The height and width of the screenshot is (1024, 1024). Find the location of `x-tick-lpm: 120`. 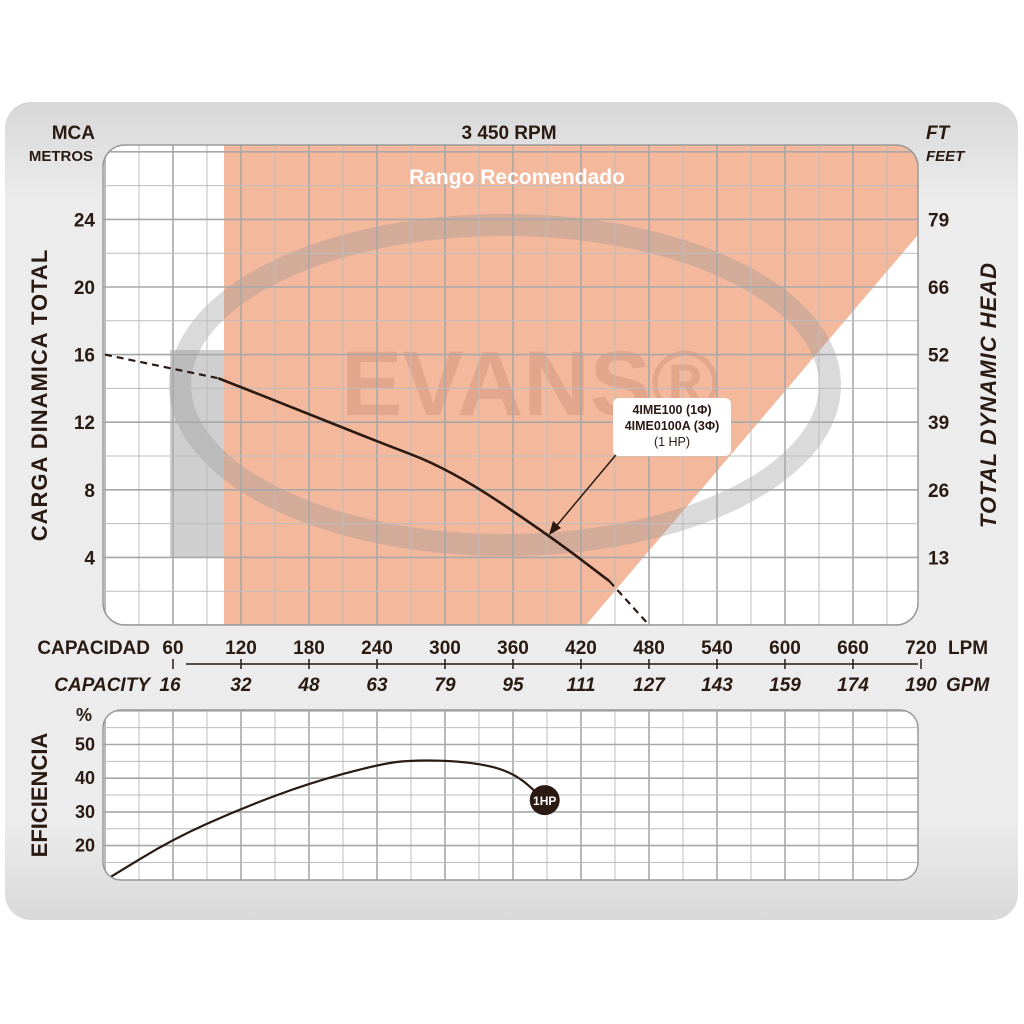

x-tick-lpm: 120 is located at coordinates (241, 648).